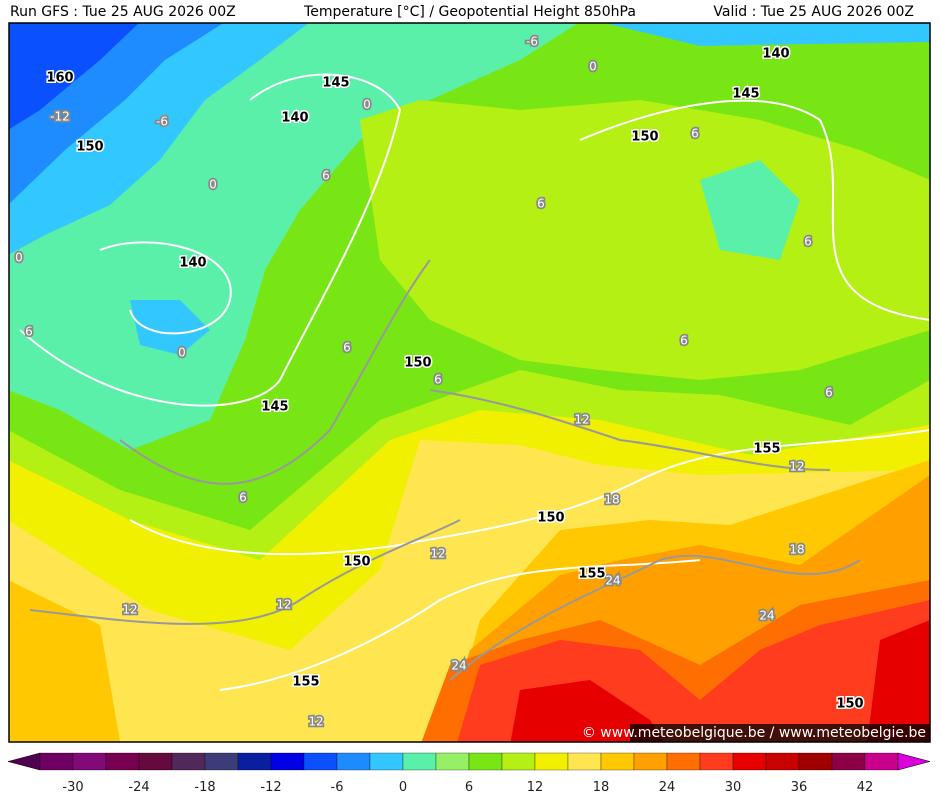 The image size is (940, 800). Describe the element at coordinates (469, 773) in the screenshot. I see `colorbar: -30 -24 -18 -12 -6 0 6 12 18 24 30 36 42` at that location.